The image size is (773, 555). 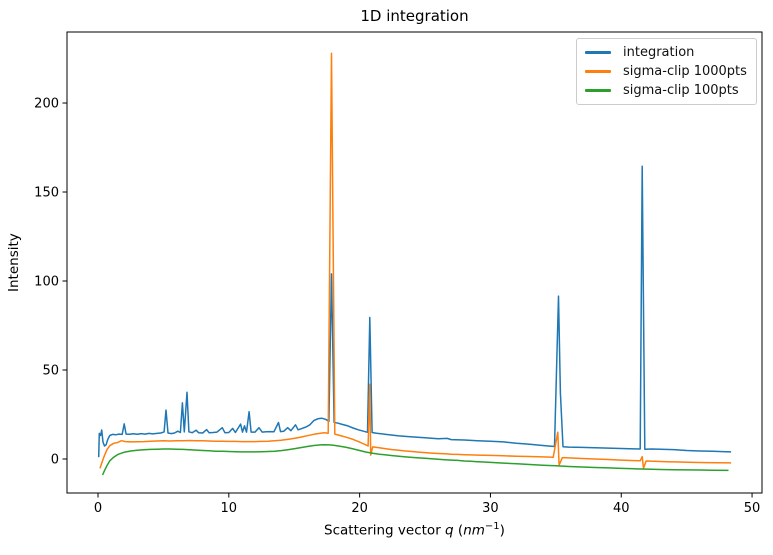 I want to click on legend-line-swatch-green, so click(x=598, y=90).